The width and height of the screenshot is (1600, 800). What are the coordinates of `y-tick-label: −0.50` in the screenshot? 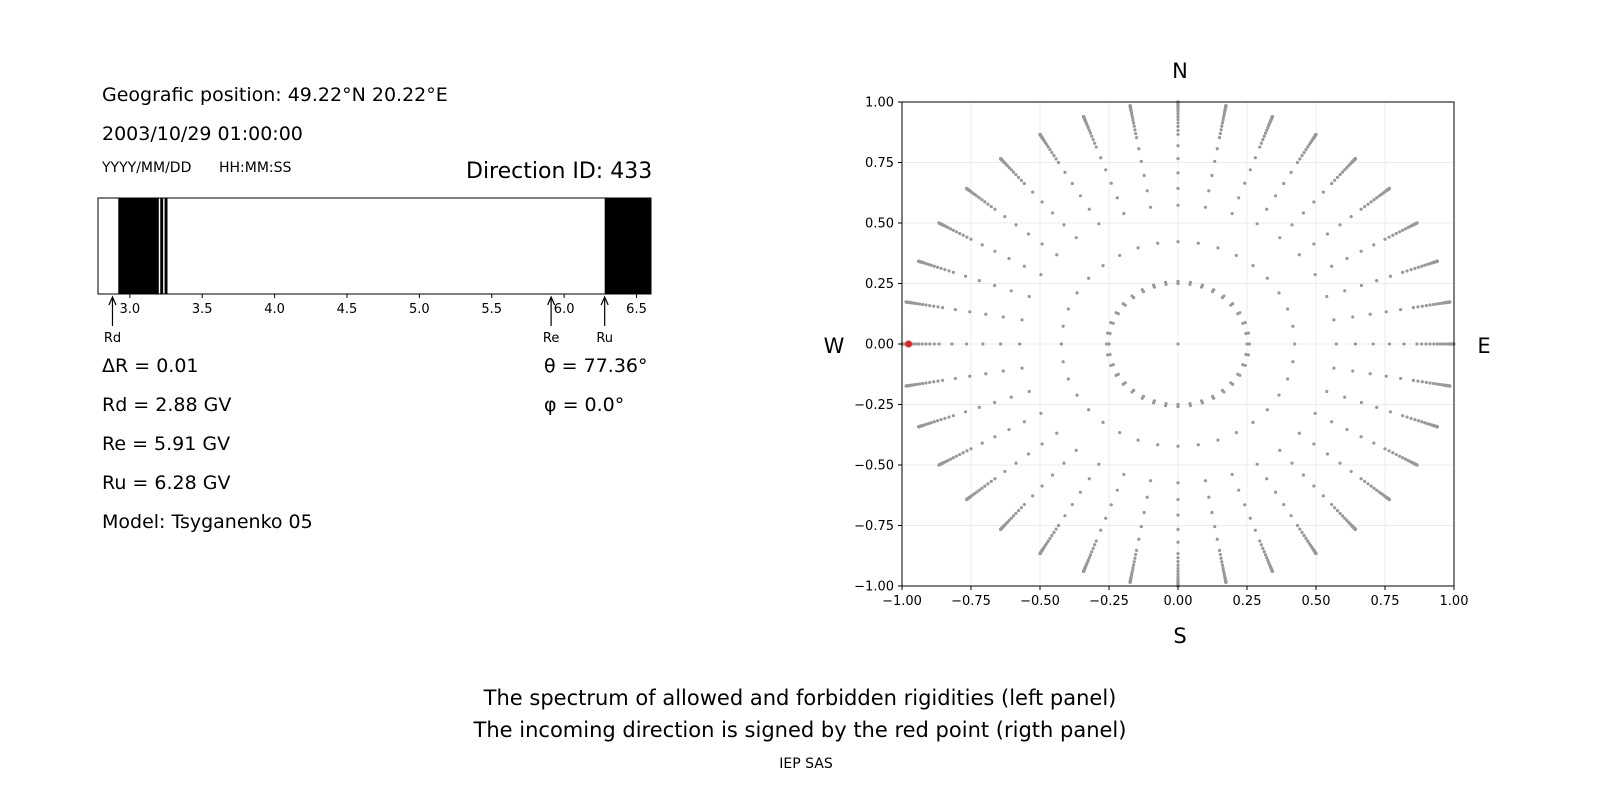 It's located at (874, 466).